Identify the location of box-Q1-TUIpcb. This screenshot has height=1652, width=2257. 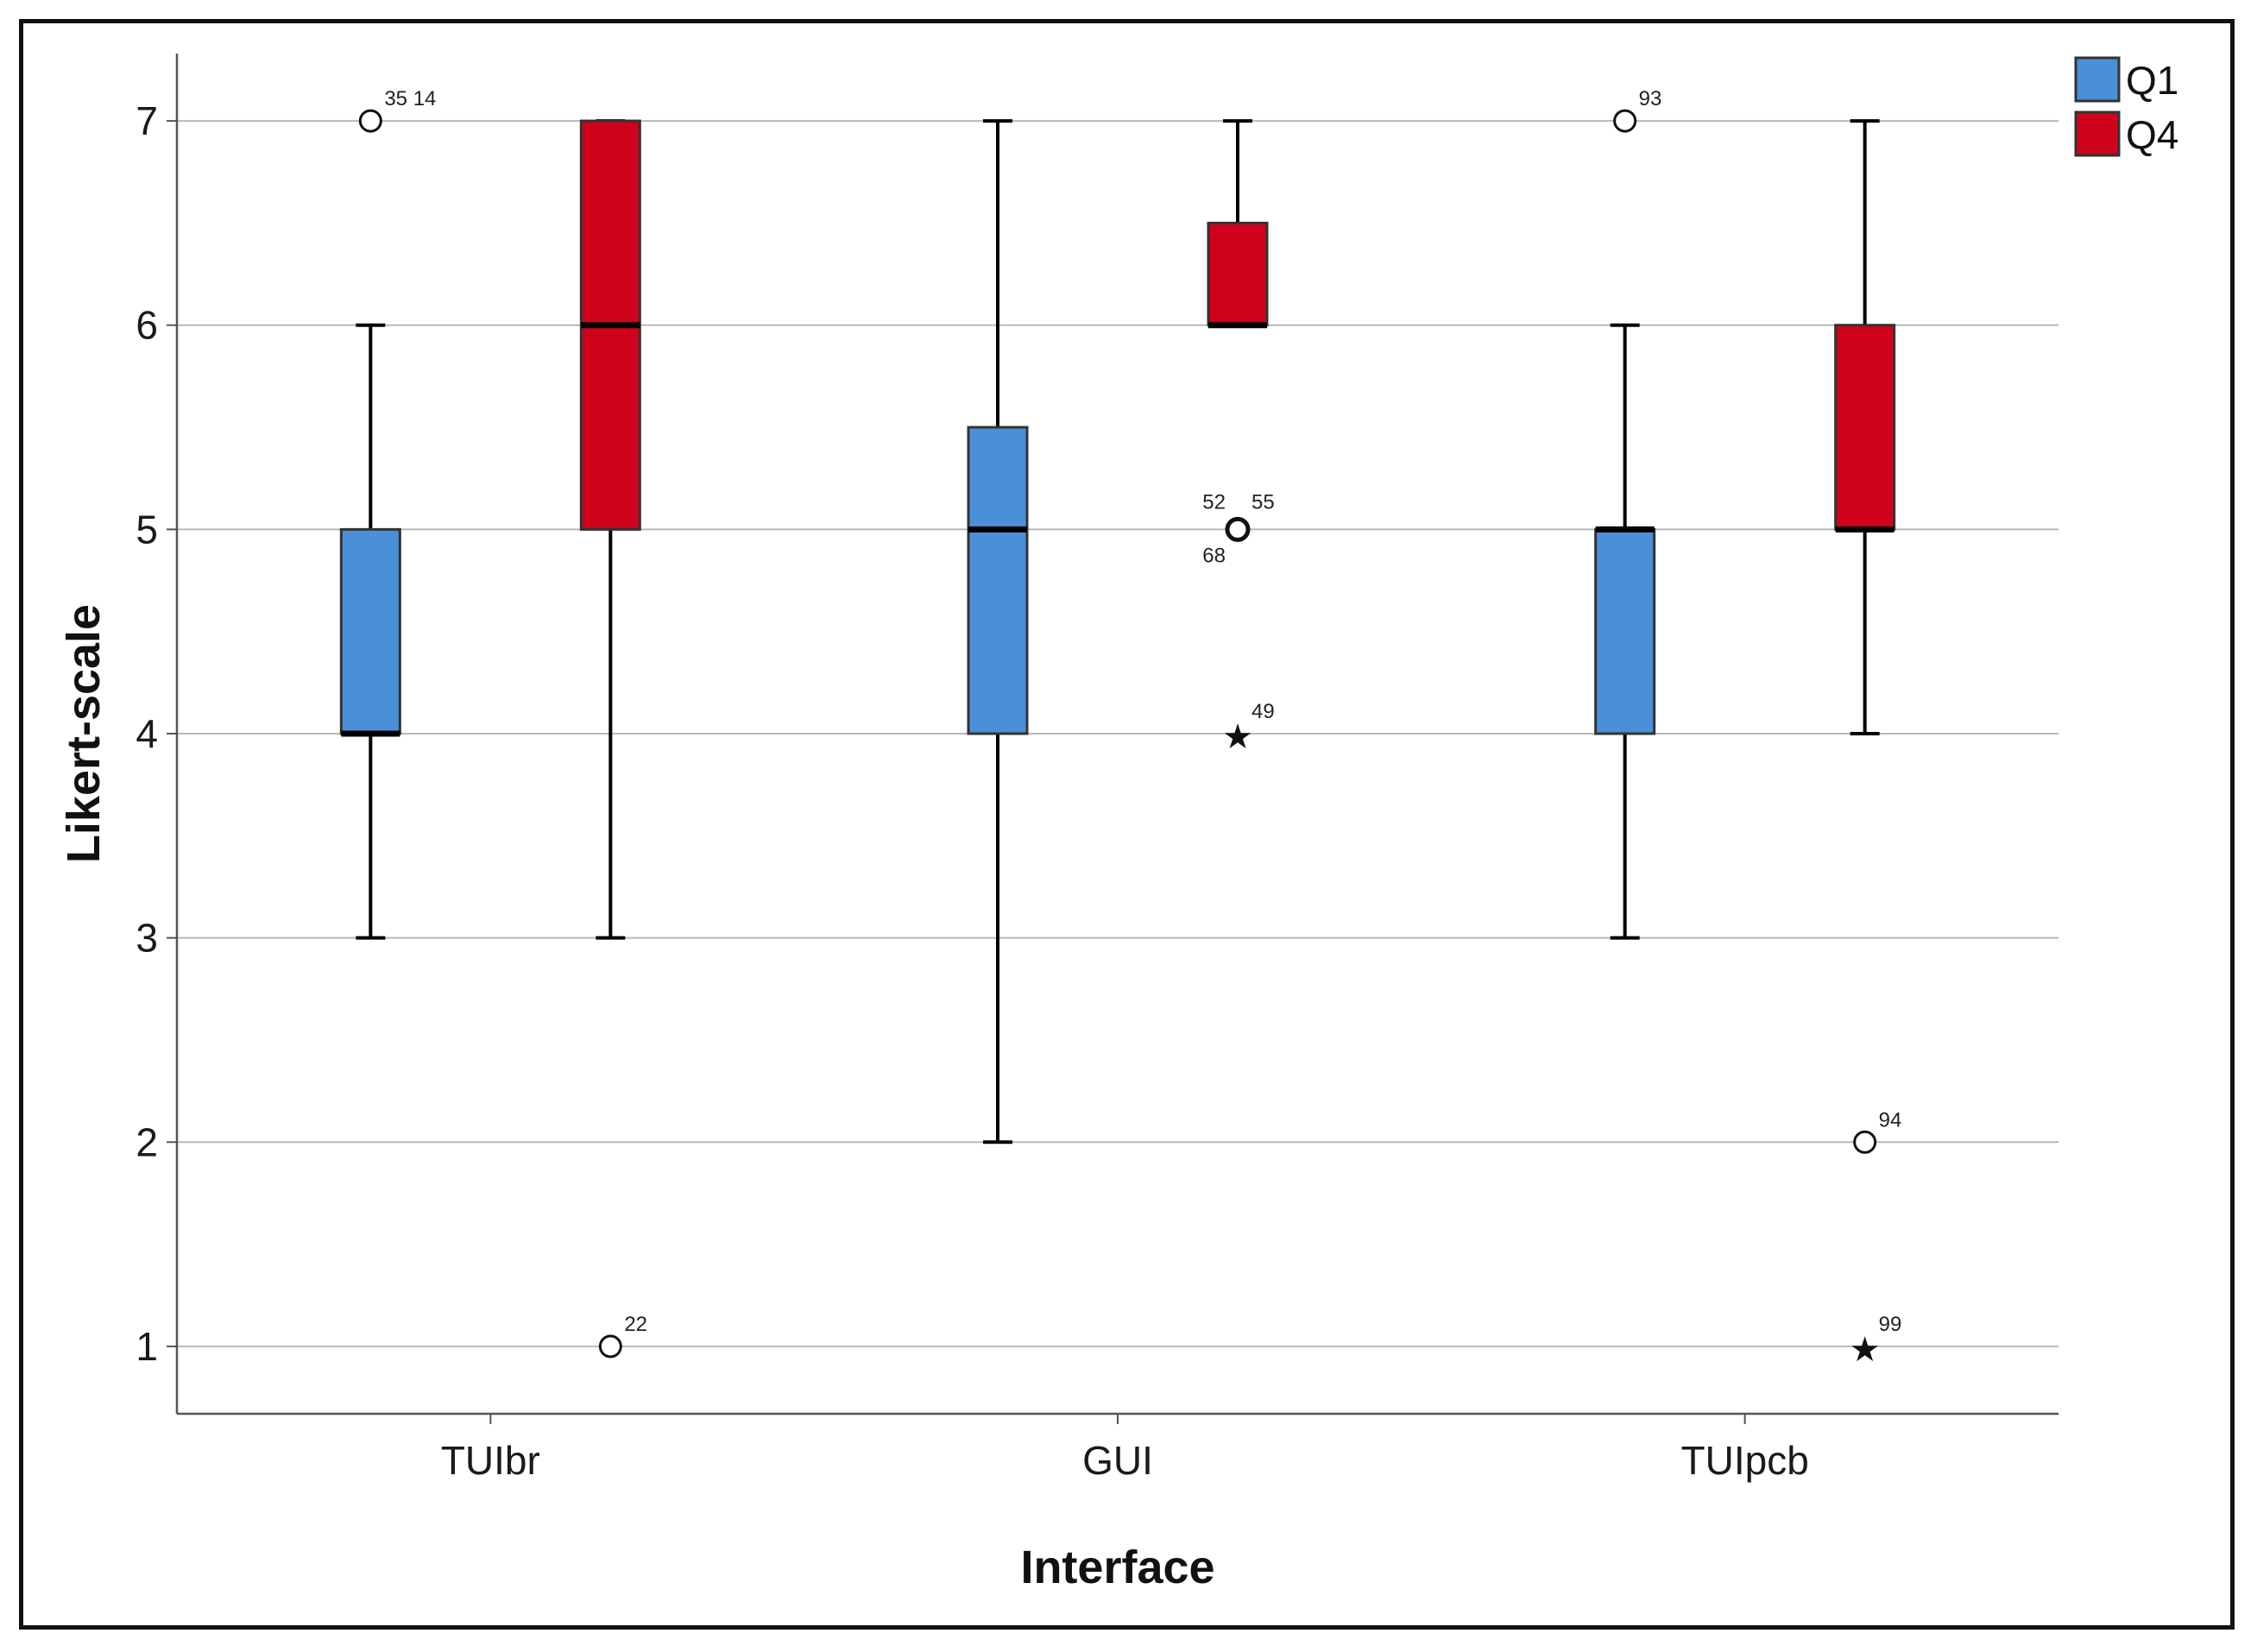
(1625, 631).